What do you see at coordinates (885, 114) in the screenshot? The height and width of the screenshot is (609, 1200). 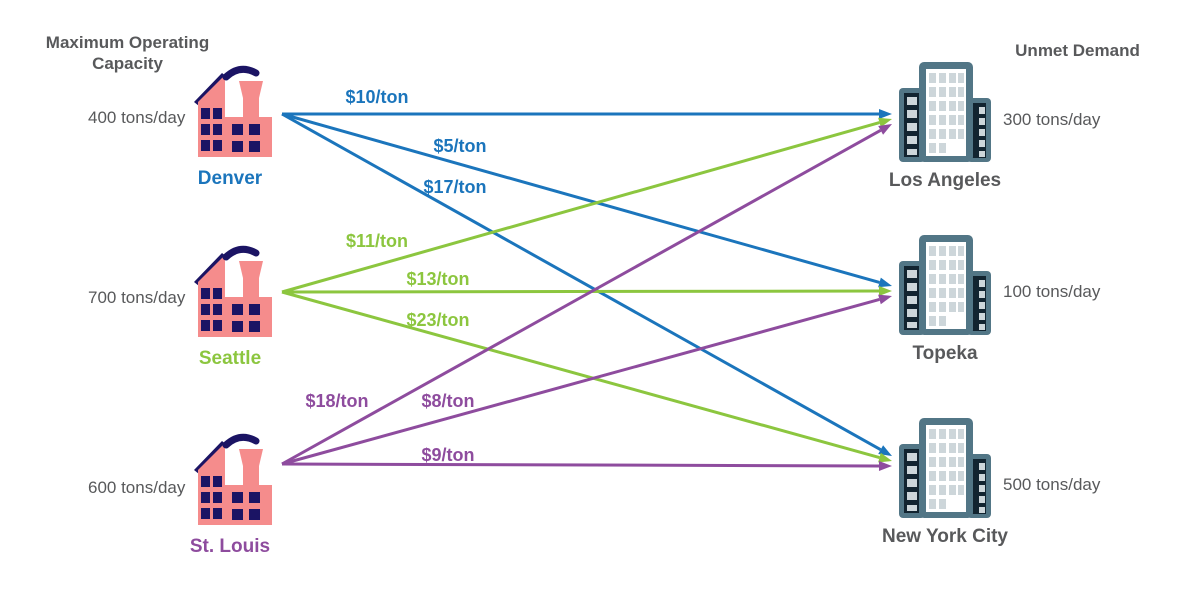 I see `edge-arrowhead-denver-la` at bounding box center [885, 114].